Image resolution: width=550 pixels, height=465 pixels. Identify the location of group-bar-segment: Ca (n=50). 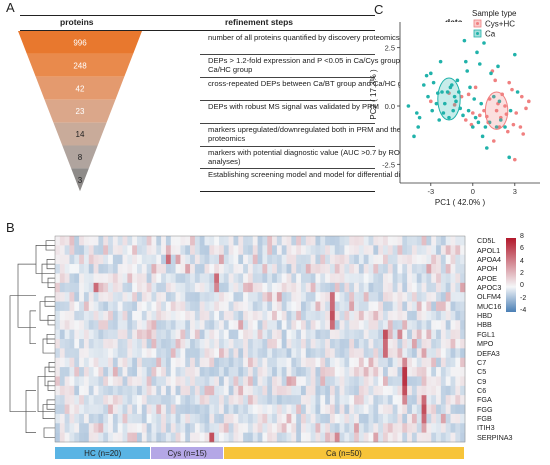
(343, 453).